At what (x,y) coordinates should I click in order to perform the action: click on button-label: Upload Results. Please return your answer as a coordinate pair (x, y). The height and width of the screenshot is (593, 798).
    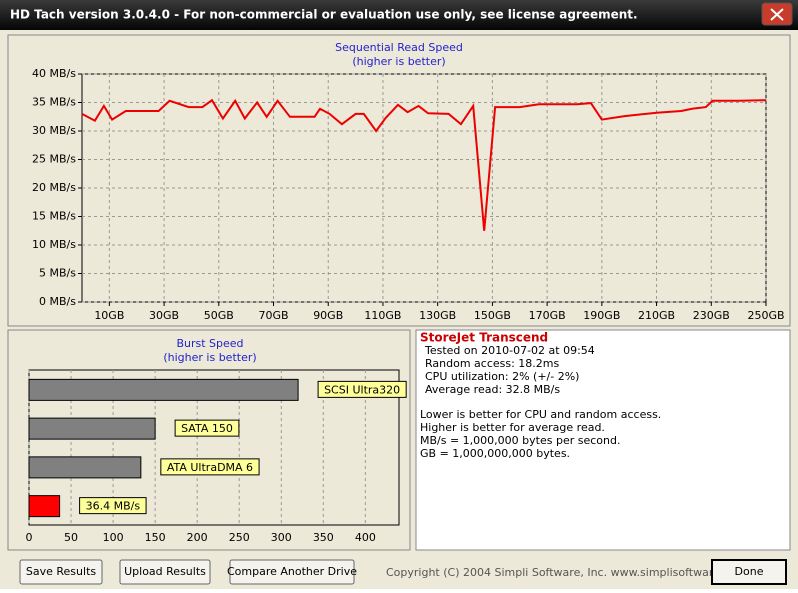
    Looking at the image, I should click on (165, 571).